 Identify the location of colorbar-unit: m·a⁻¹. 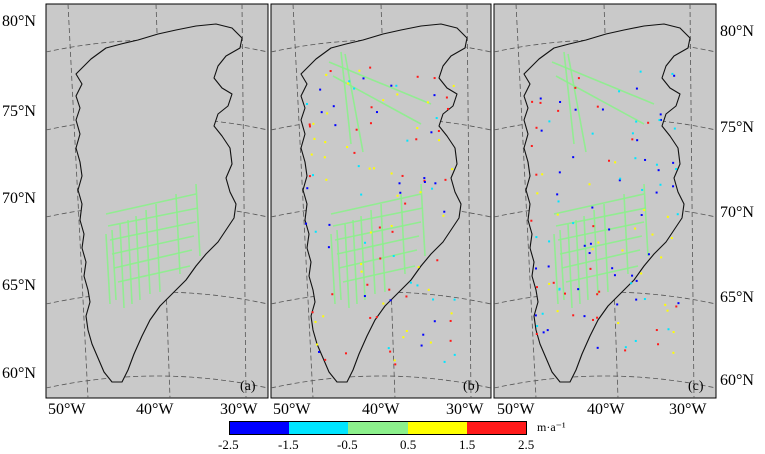
(551, 427).